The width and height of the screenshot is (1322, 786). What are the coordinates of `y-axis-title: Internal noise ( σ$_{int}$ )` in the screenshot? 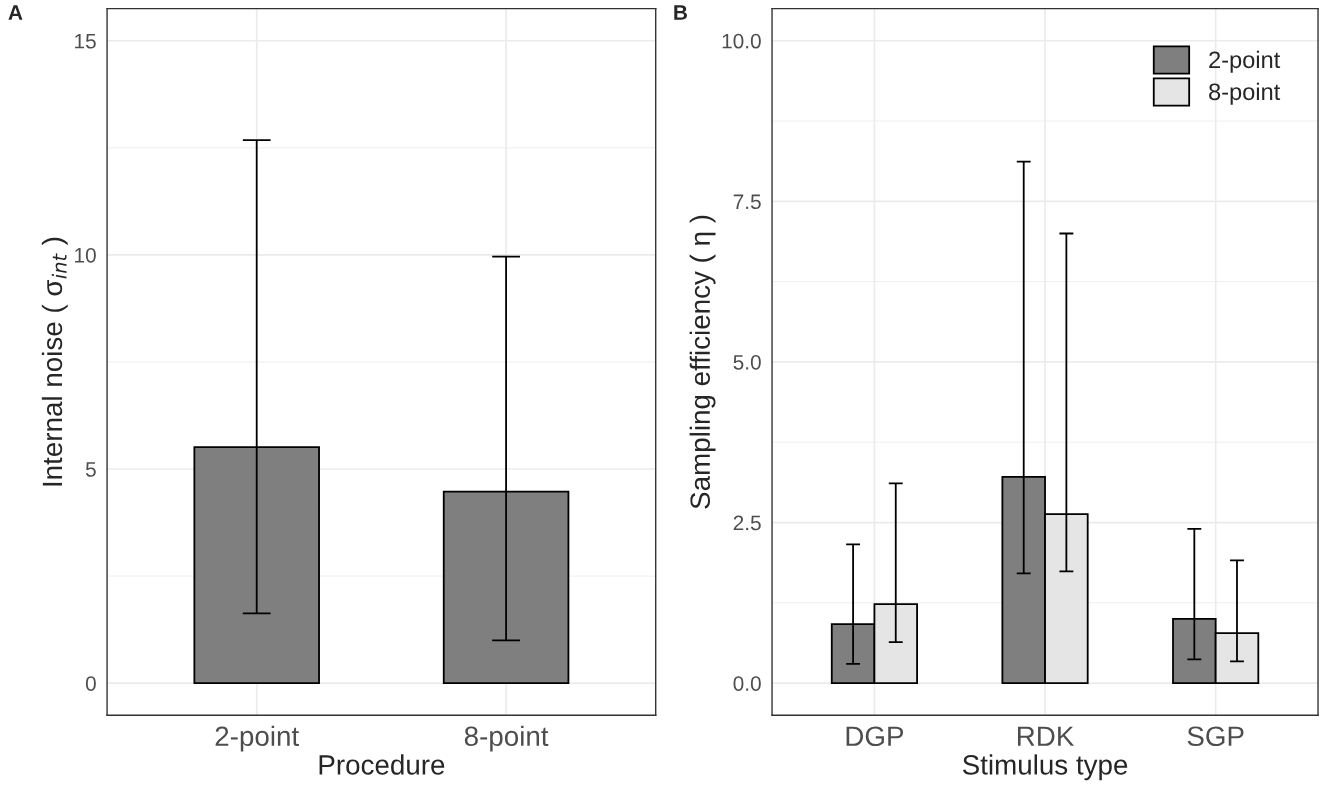 It's located at (54, 361).